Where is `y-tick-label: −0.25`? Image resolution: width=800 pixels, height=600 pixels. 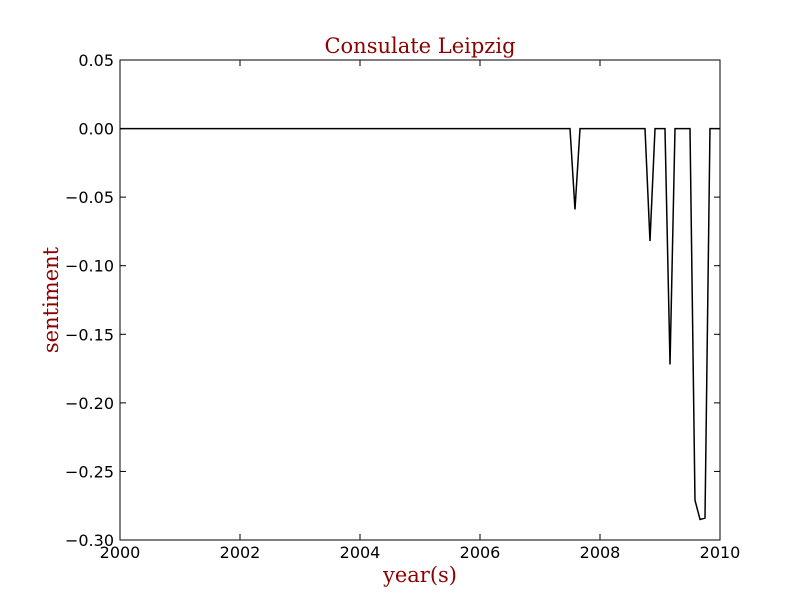
y-tick-label: −0.25 is located at coordinates (89, 471).